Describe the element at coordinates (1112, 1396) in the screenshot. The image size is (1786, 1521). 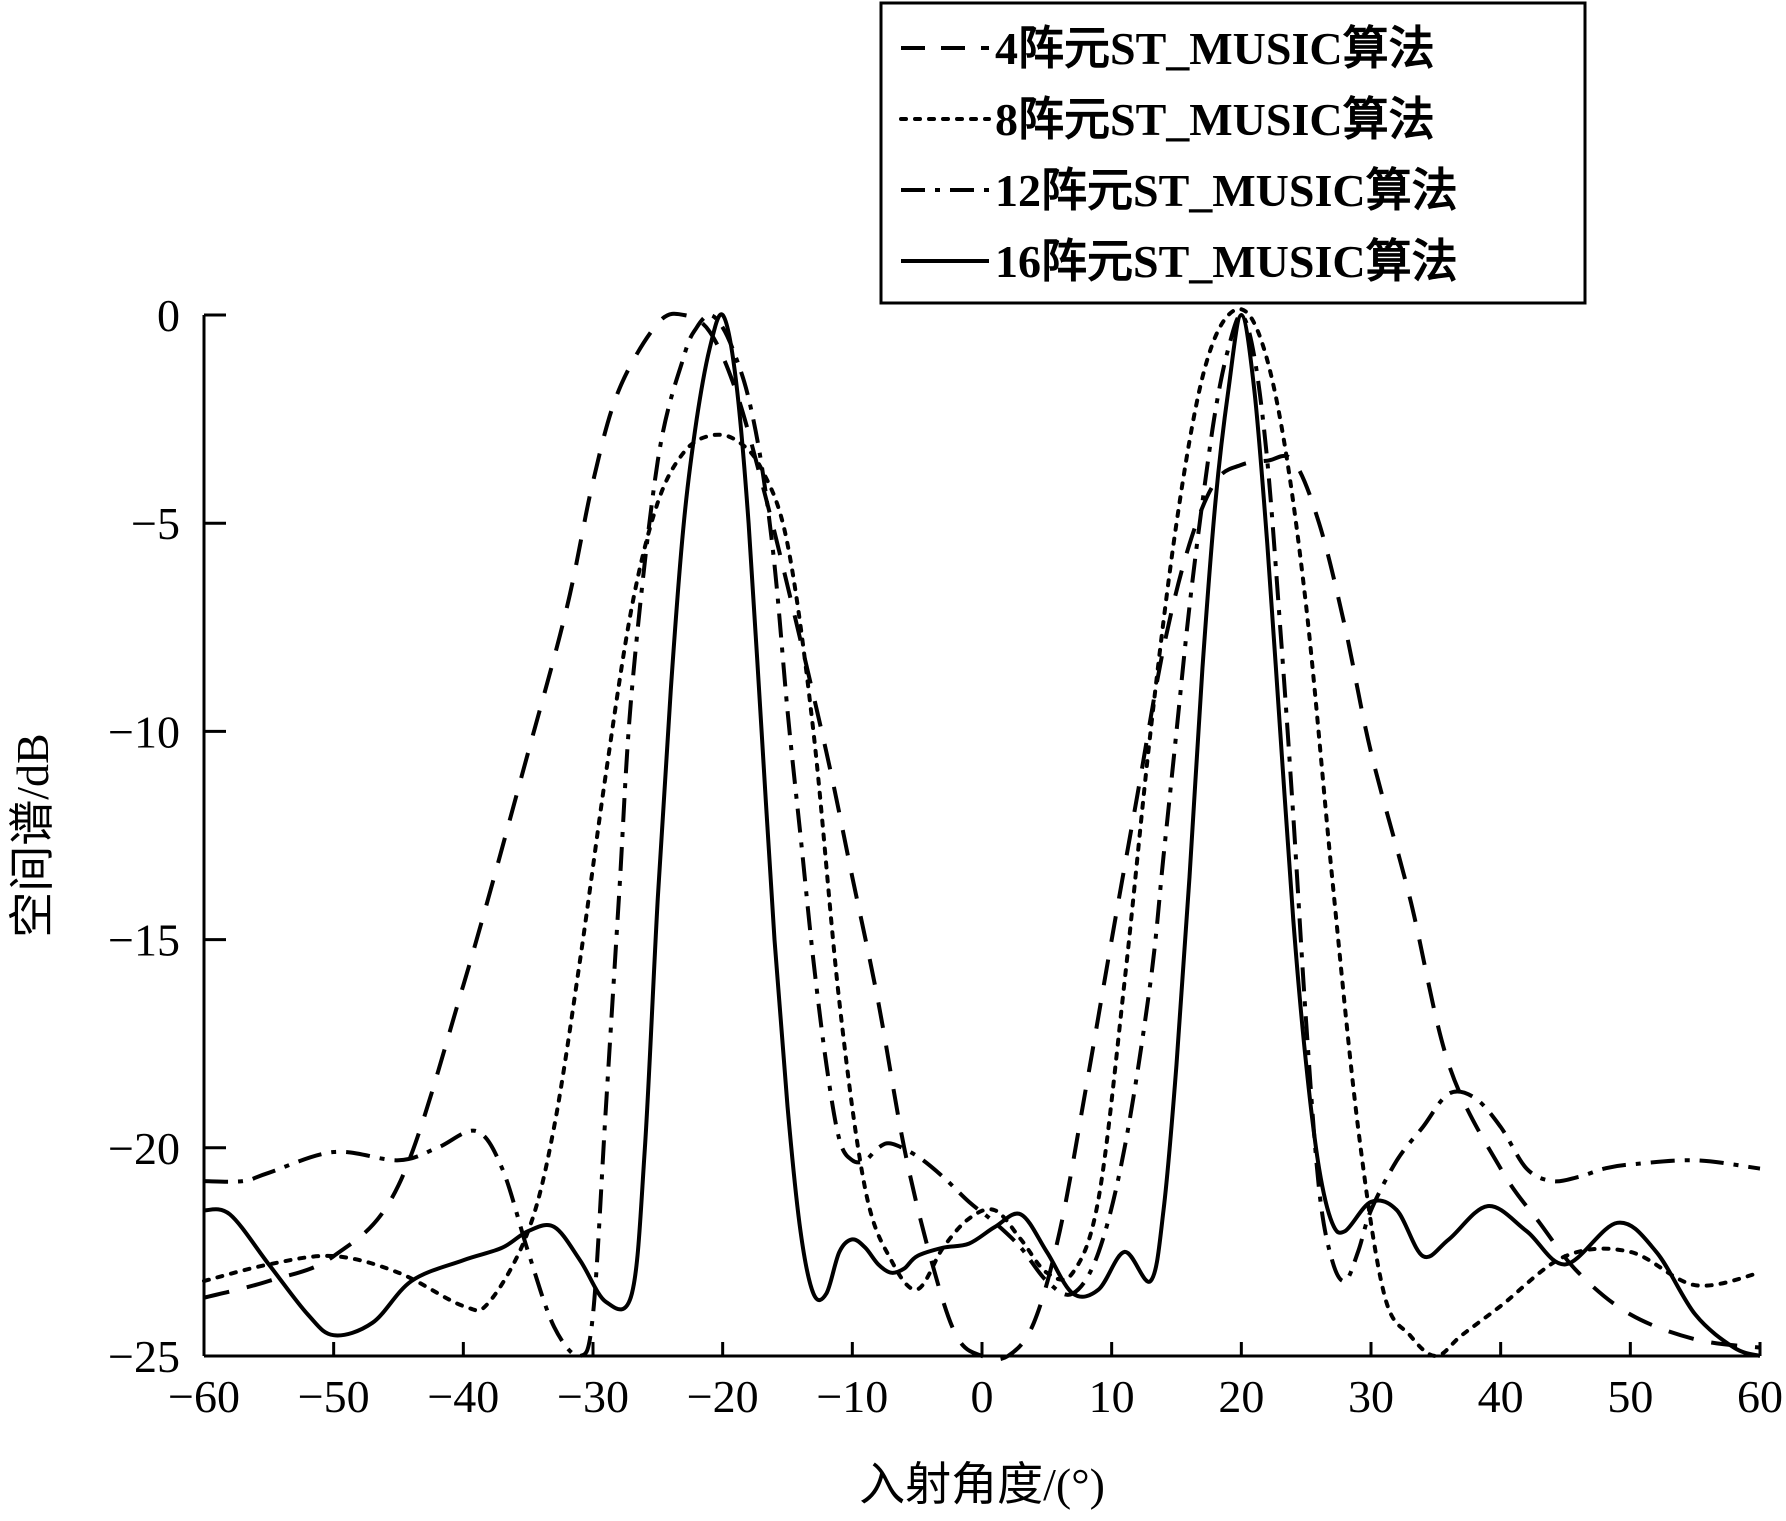
I see `x-tick-label: 10` at that location.